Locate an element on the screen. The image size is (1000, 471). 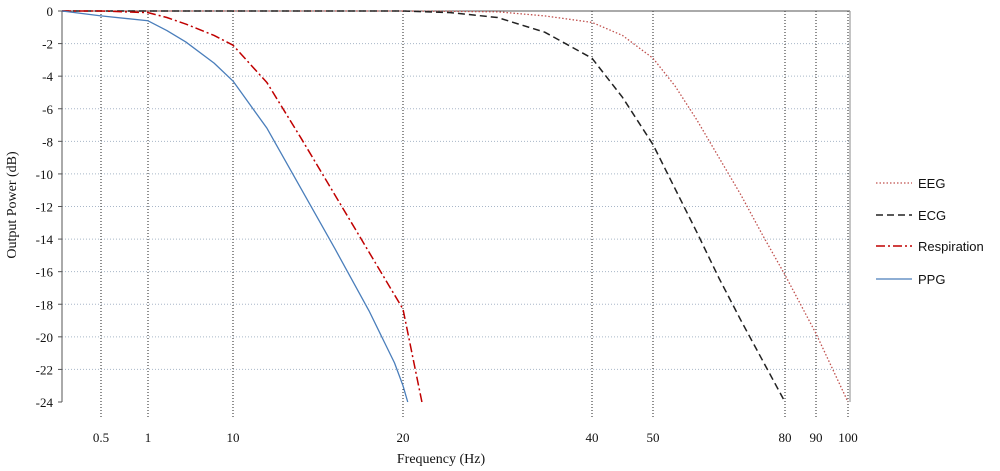
legend-label: PPG is located at coordinates (931, 279).